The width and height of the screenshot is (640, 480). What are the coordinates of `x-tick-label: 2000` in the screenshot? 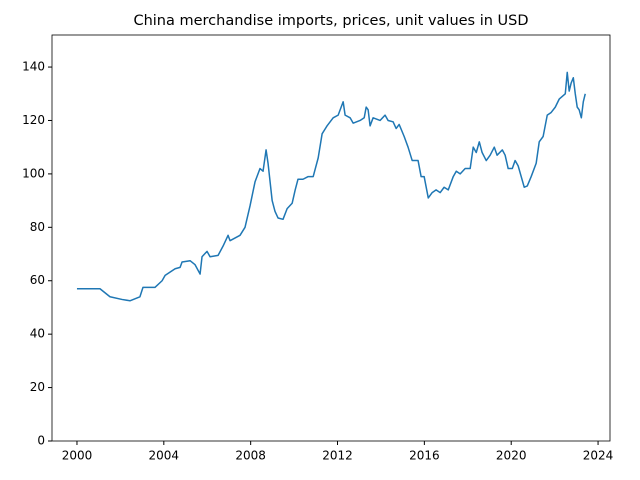 It's located at (77, 456).